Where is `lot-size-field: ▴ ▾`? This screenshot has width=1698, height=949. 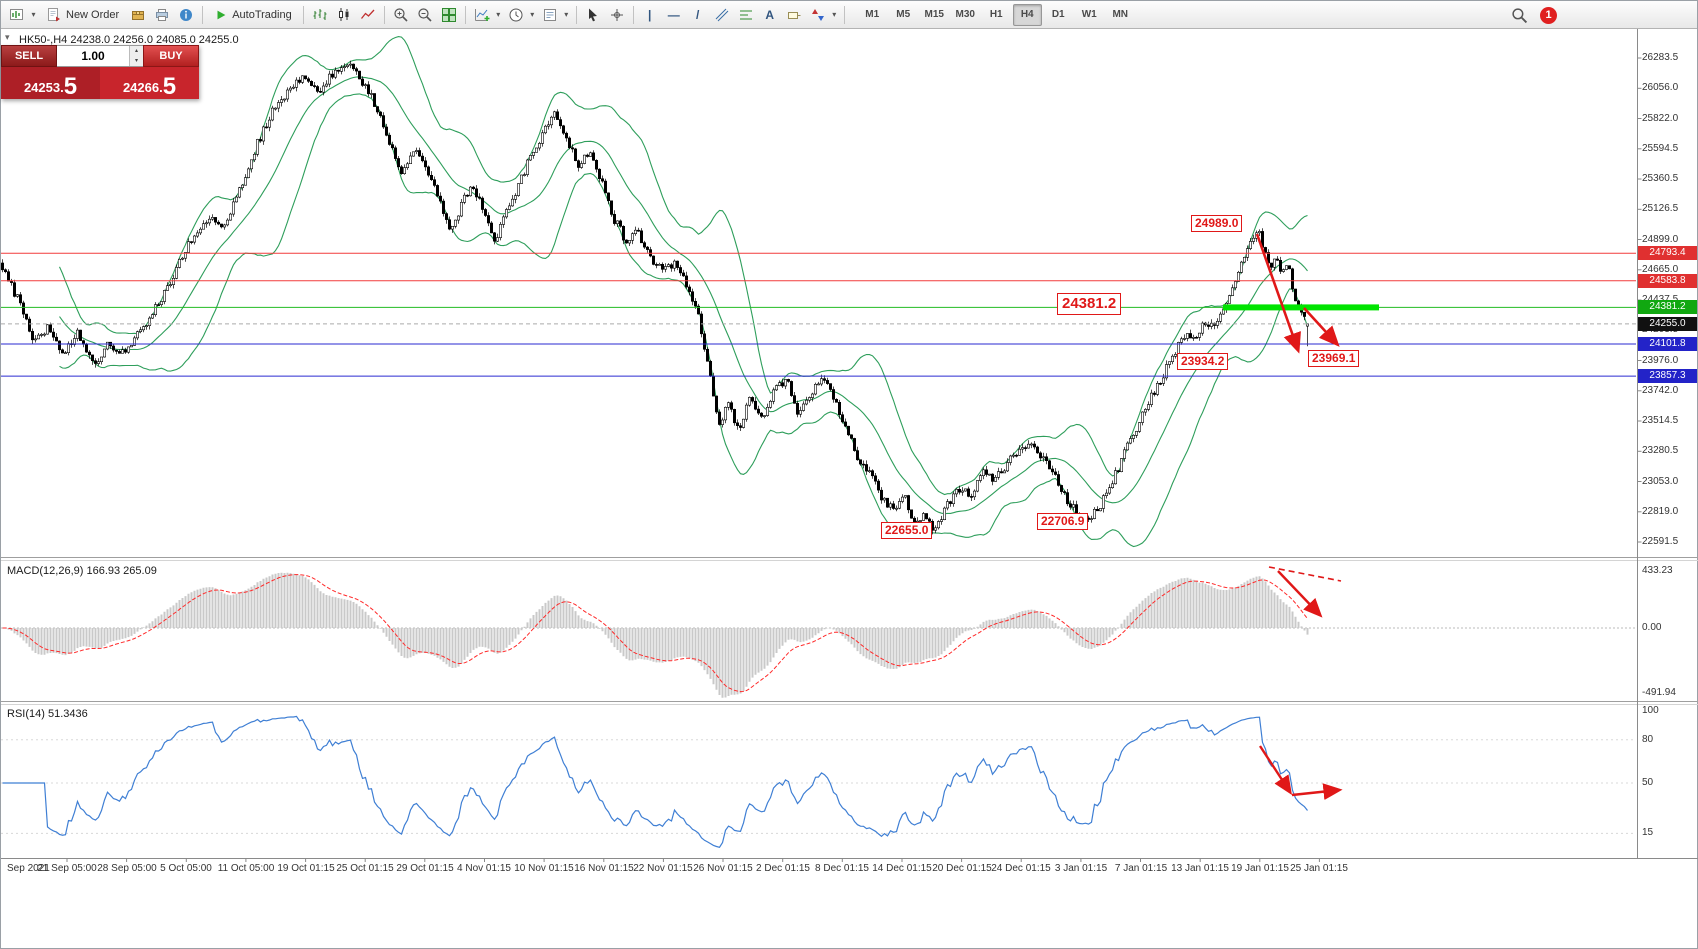 lot-size-field: ▴ ▾ is located at coordinates (100, 56).